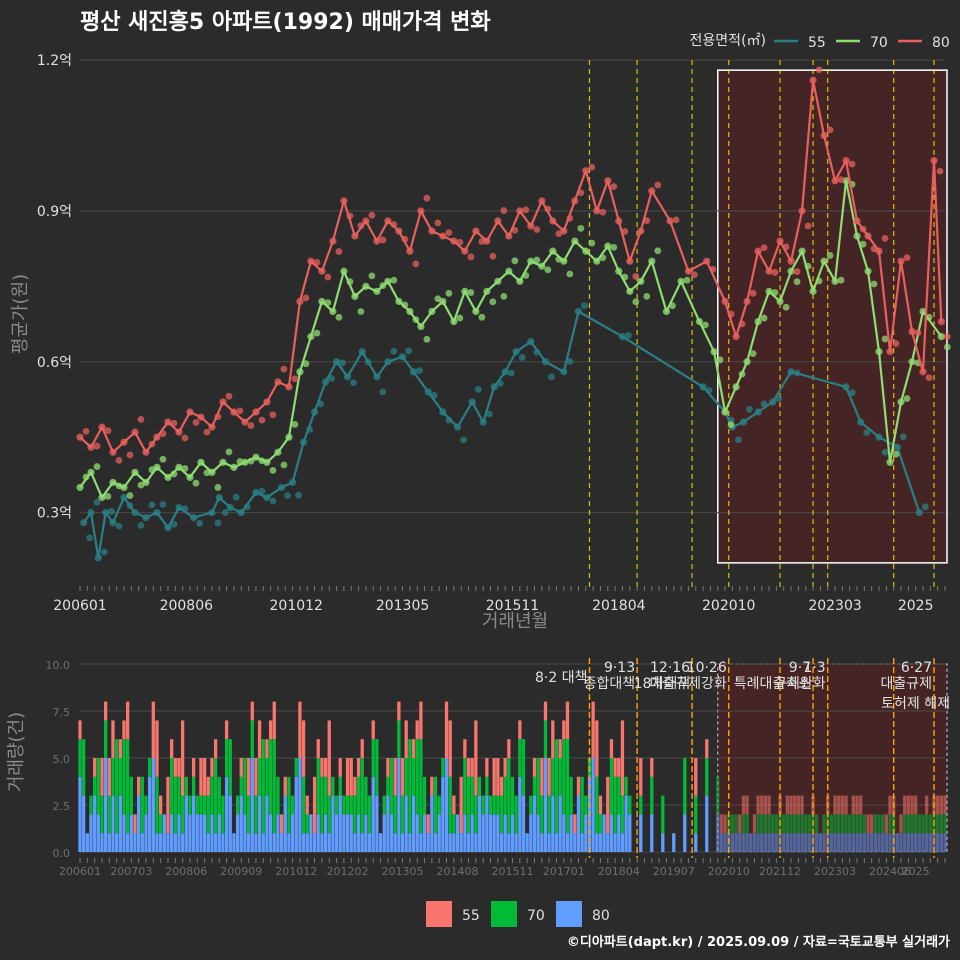 This screenshot has width=960, height=960. Describe the element at coordinates (564, 871) in the screenshot. I see `volume-x-tick: 201701` at that location.